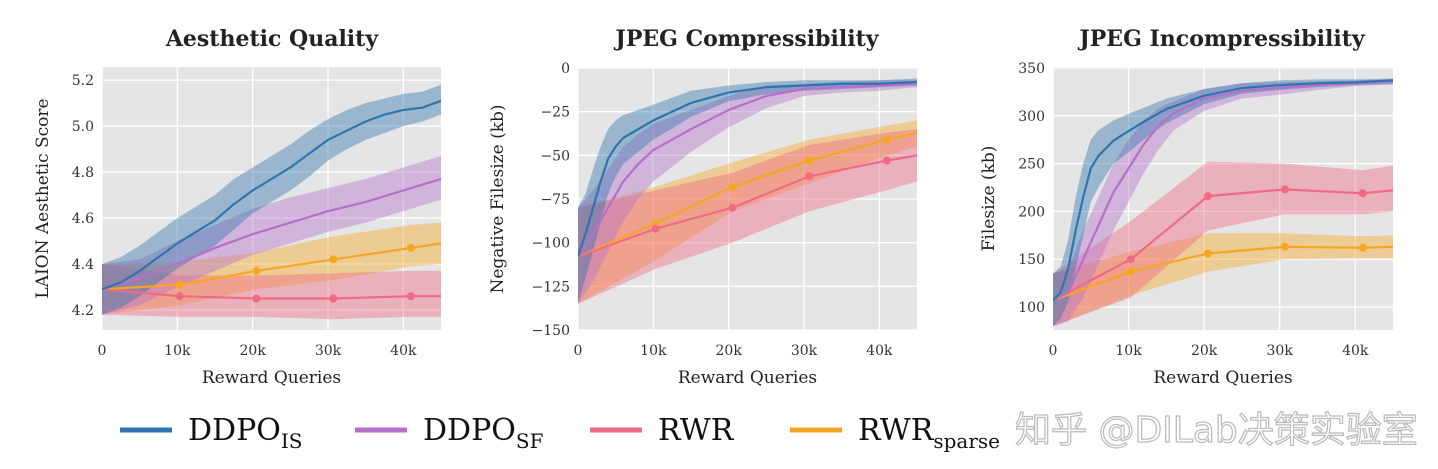  What do you see at coordinates (272, 39) in the screenshot?
I see `subplot-title: Aesthetic Quality` at bounding box center [272, 39].